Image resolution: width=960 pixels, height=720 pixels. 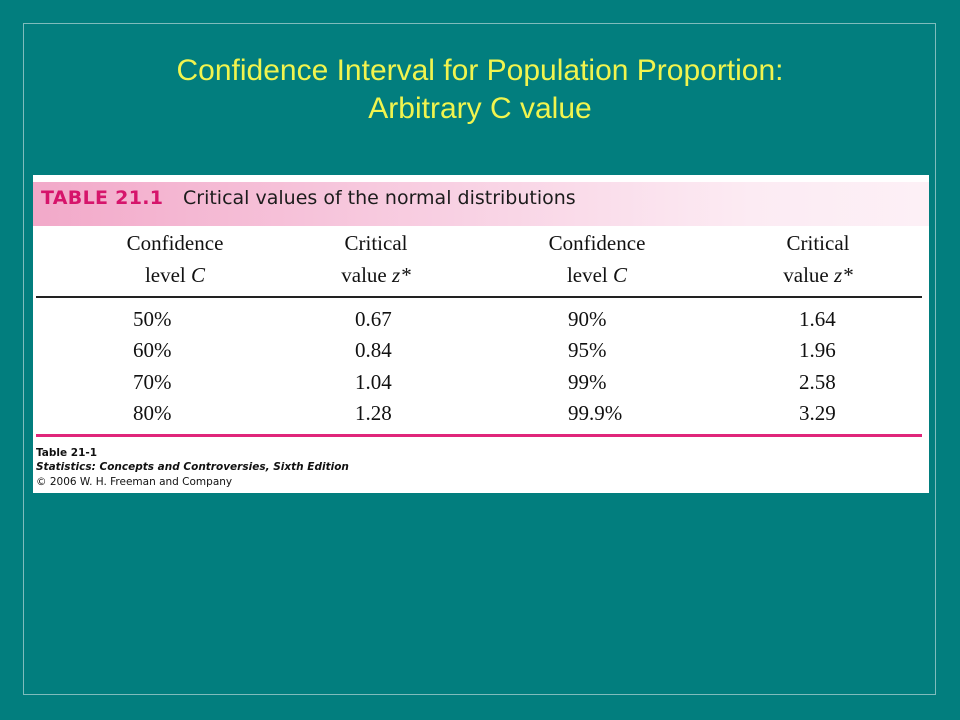 I want to click on table-cell: 3.29, so click(x=817, y=413).